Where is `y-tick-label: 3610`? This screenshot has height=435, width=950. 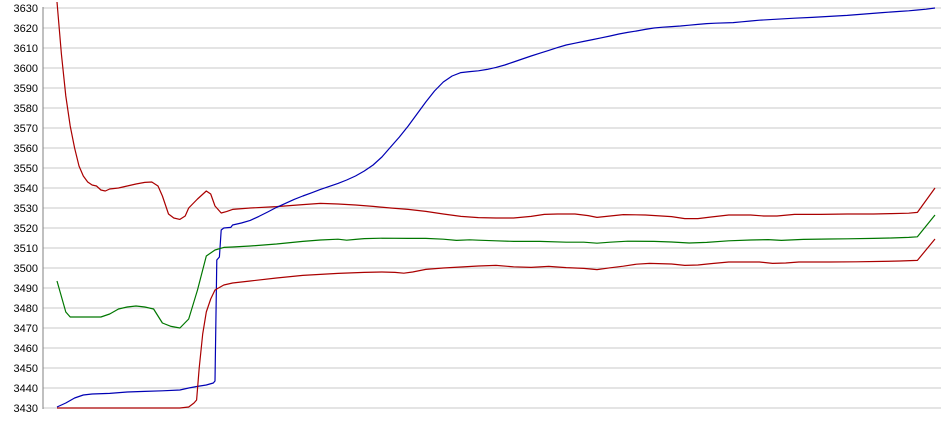
y-tick-label: 3610 is located at coordinates (26, 49).